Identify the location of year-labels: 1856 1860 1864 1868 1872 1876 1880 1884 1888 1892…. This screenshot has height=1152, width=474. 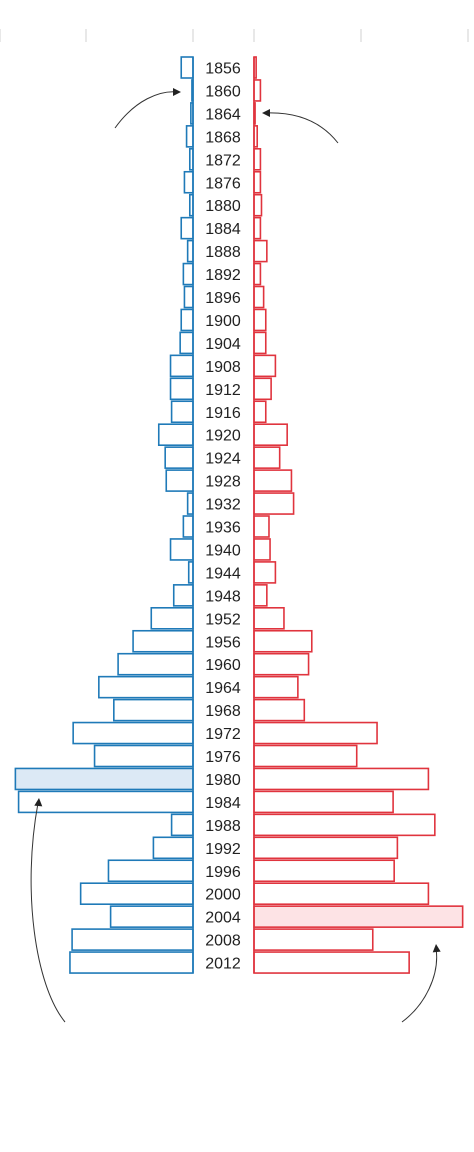
(223, 517).